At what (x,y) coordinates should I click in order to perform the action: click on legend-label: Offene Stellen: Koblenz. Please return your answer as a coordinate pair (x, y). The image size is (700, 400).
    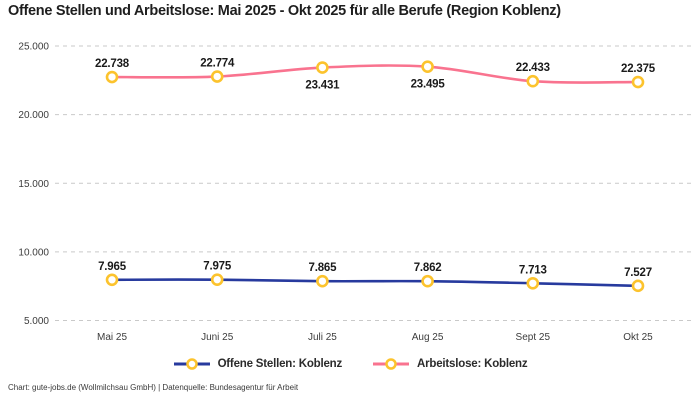
    Looking at the image, I should click on (280, 364).